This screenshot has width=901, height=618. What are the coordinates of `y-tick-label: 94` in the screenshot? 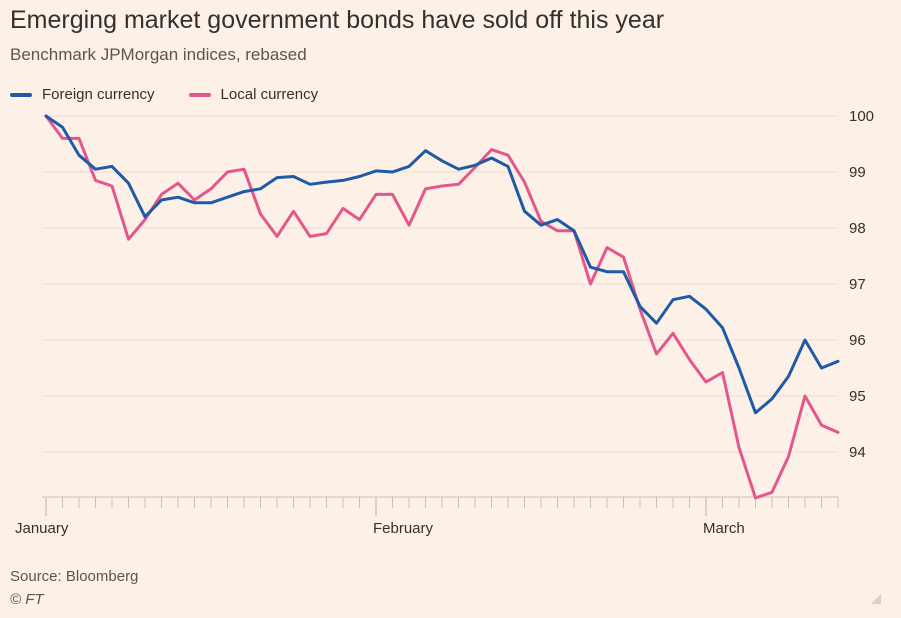 It's located at (857, 452).